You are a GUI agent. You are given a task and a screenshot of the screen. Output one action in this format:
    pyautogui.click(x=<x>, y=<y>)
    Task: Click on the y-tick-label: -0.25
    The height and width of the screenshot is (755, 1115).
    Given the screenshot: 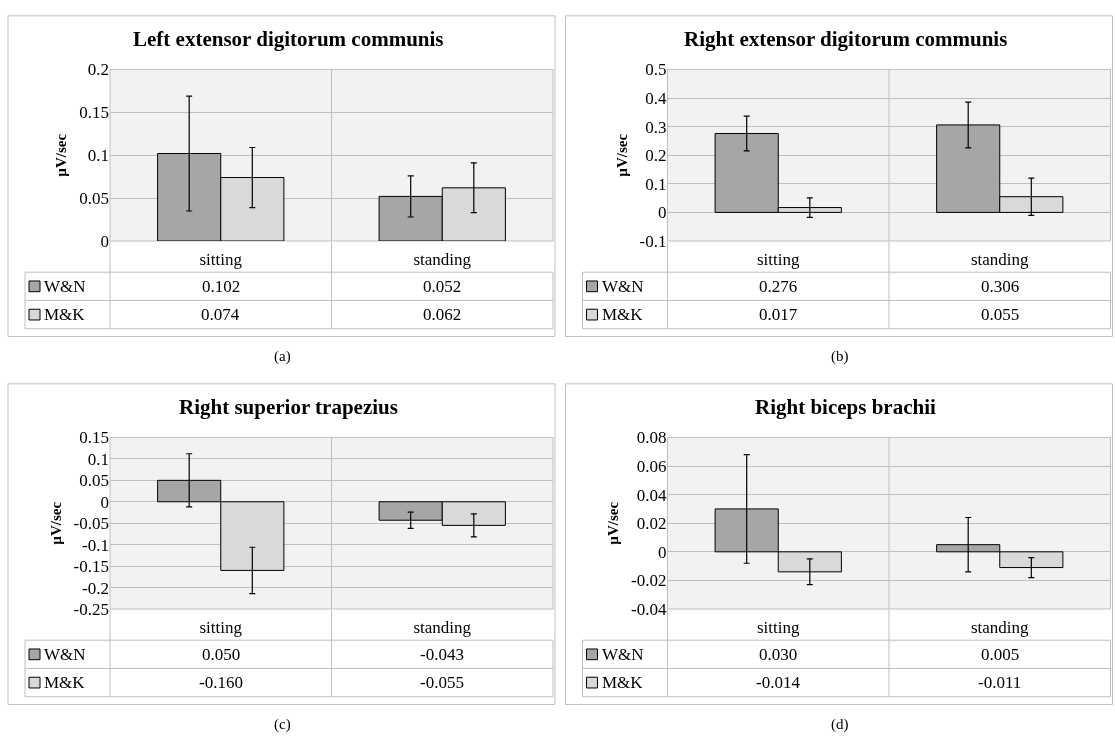 What is the action you would take?
    pyautogui.click(x=91, y=609)
    